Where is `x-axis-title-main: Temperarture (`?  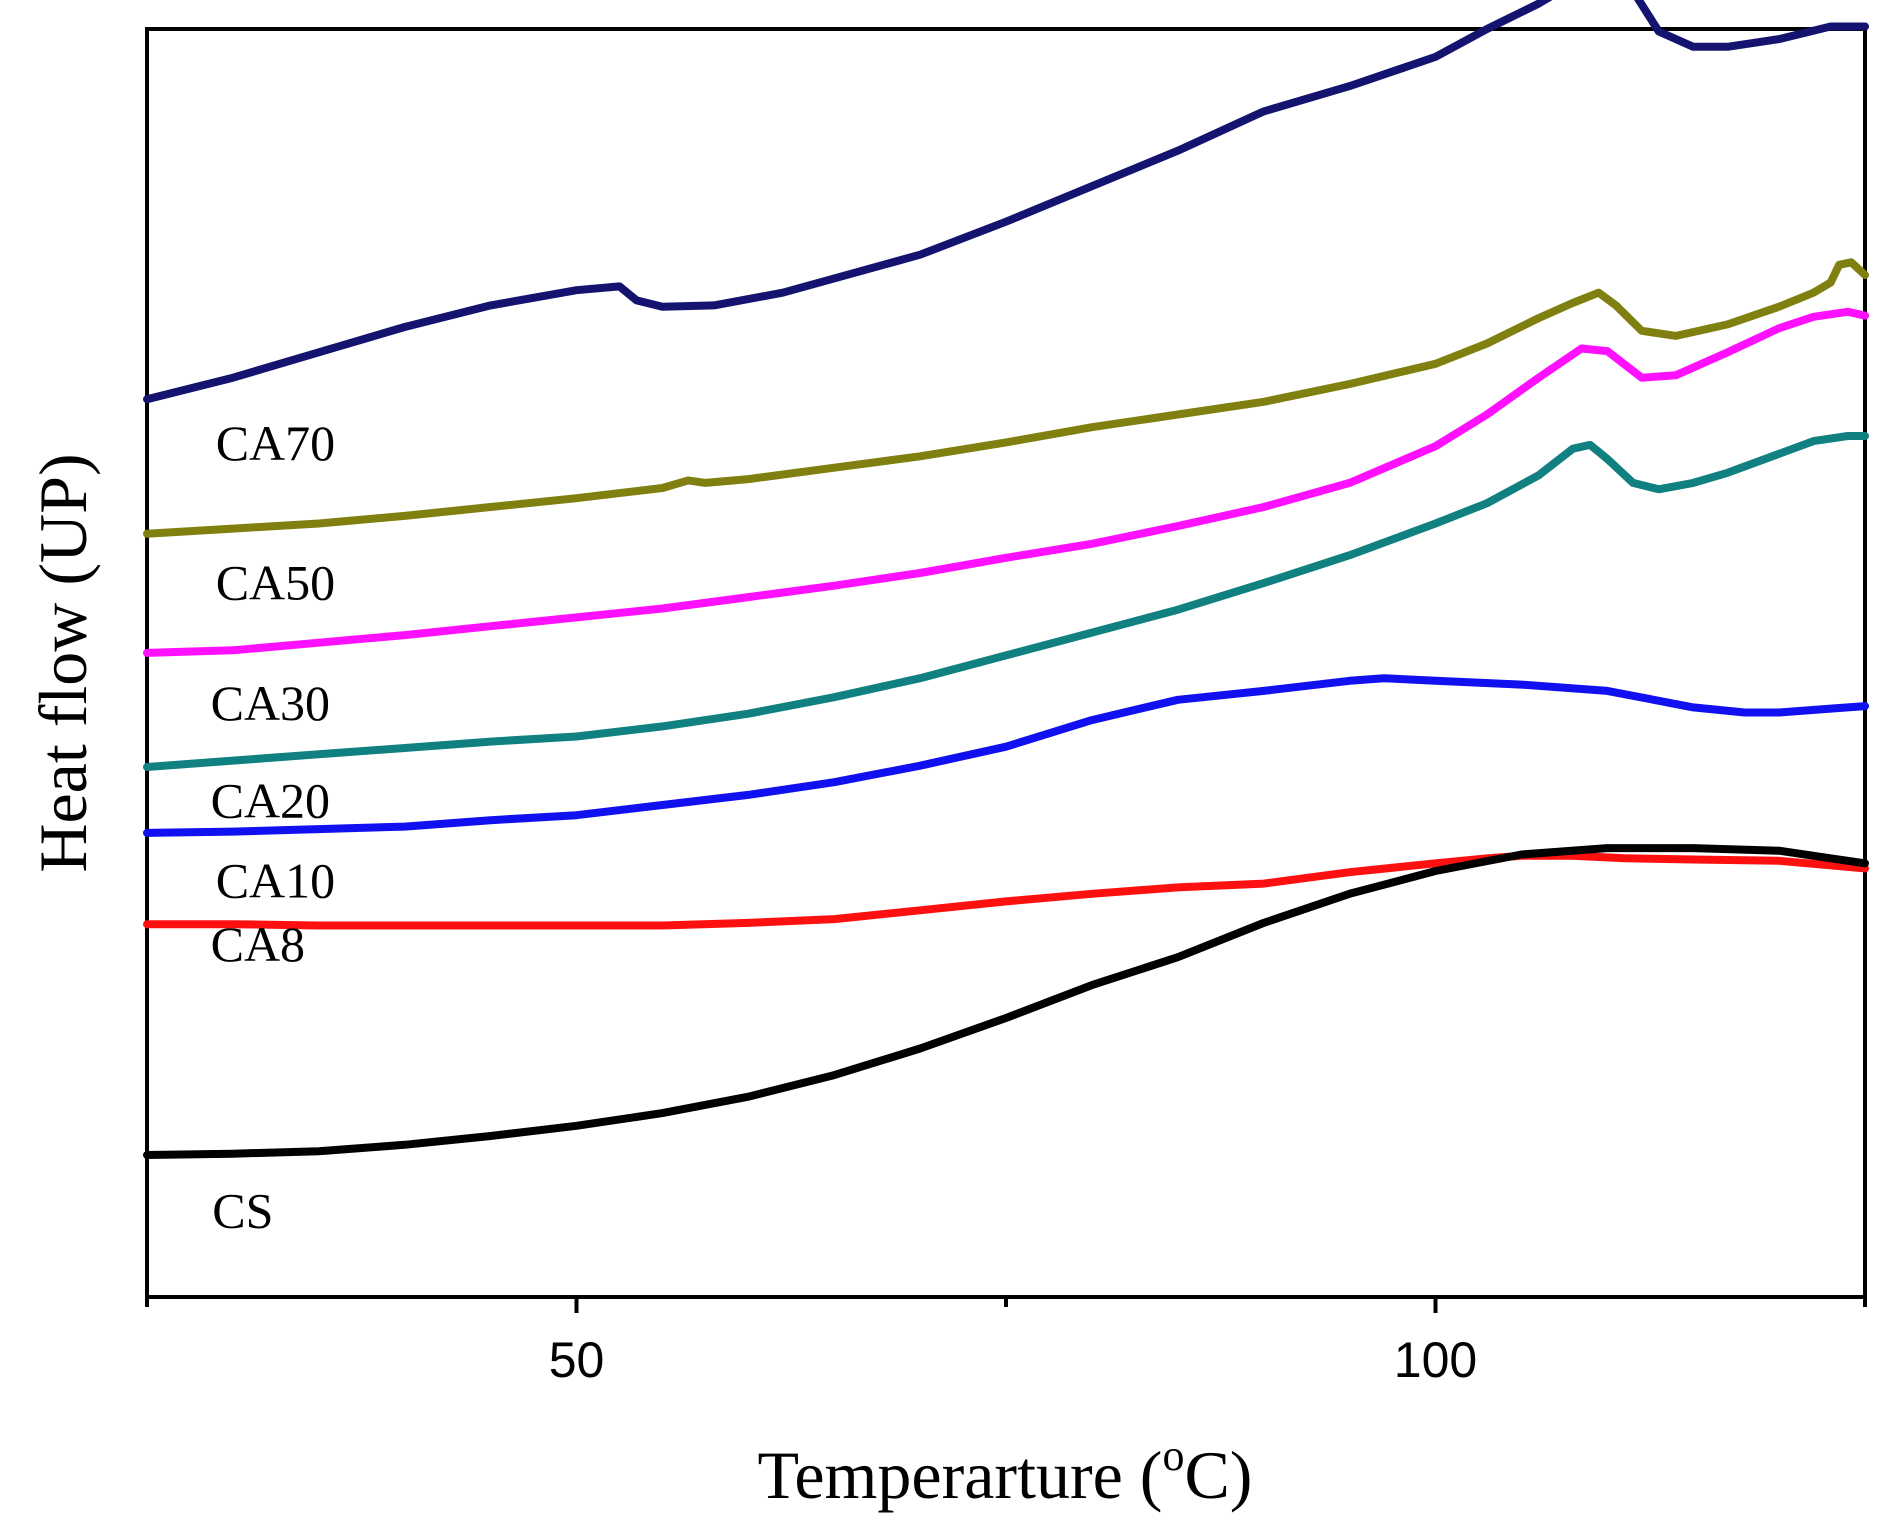
x-axis-title-main: Temperarture ( is located at coordinates (960, 1475).